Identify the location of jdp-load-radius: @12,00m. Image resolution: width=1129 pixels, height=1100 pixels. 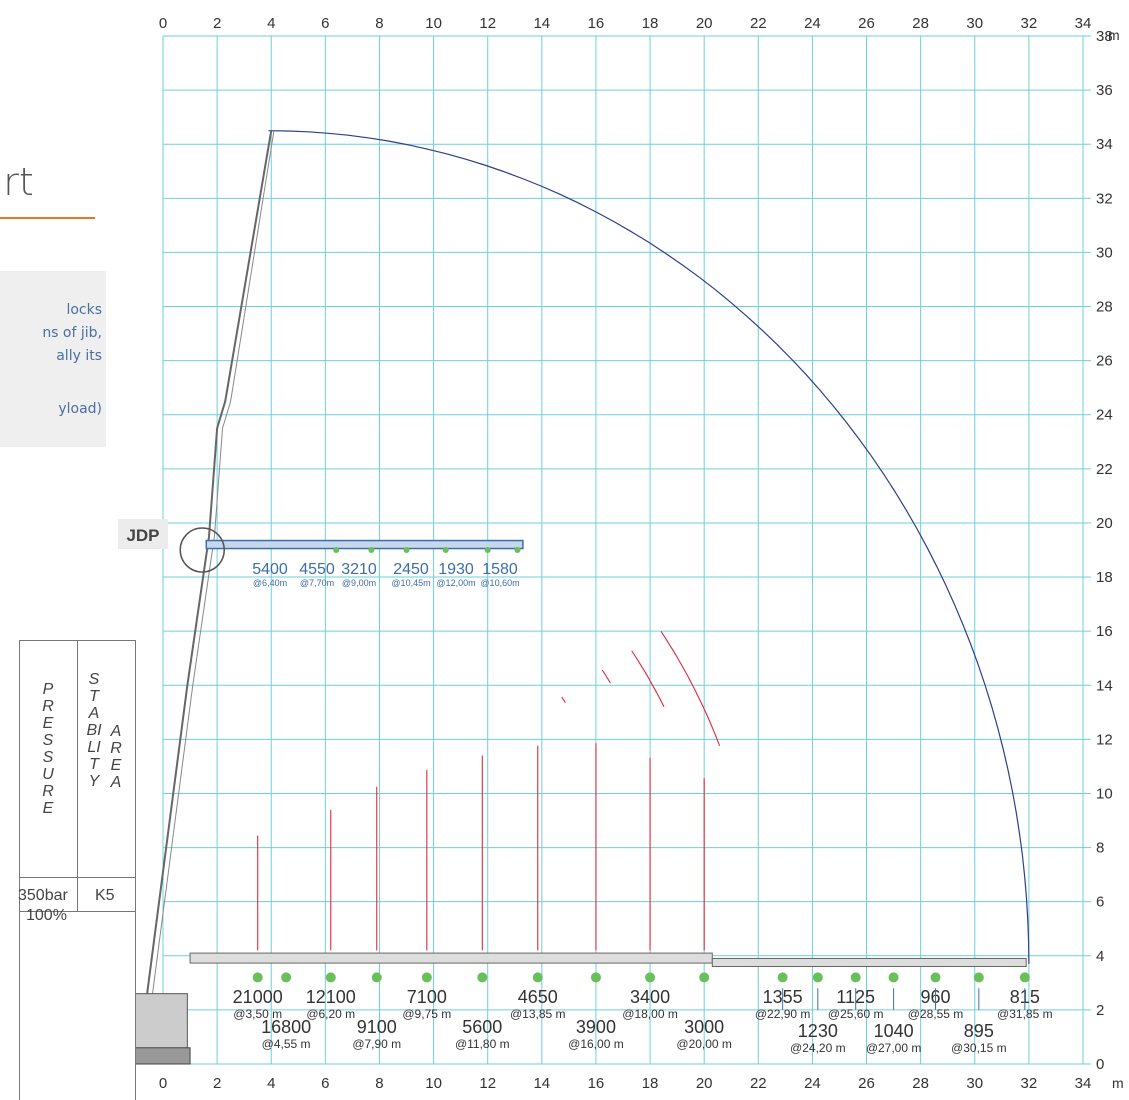
(455, 583).